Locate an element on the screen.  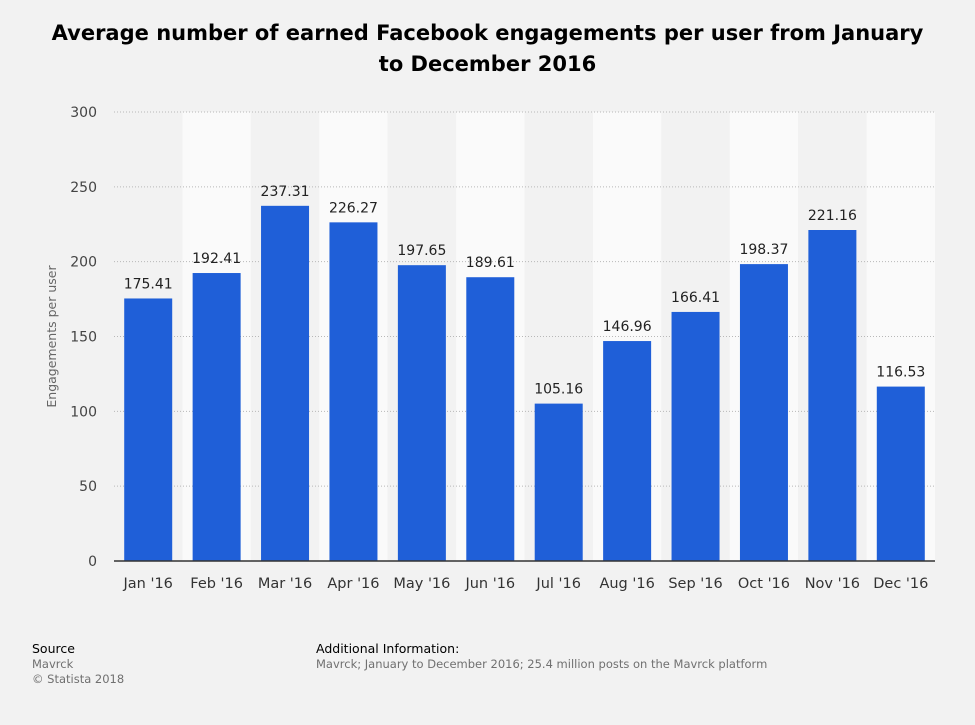
y-tick-label: 50 is located at coordinates (88, 487).